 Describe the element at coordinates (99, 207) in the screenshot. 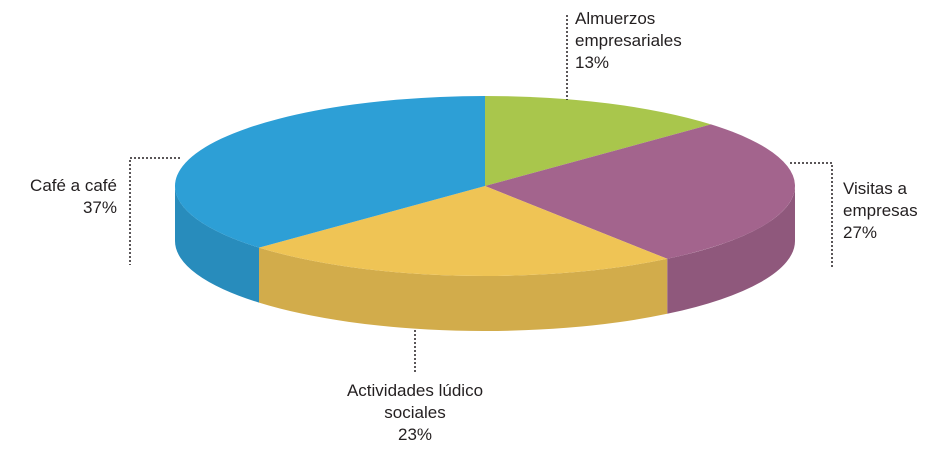

I see `label-percent: 37%` at that location.